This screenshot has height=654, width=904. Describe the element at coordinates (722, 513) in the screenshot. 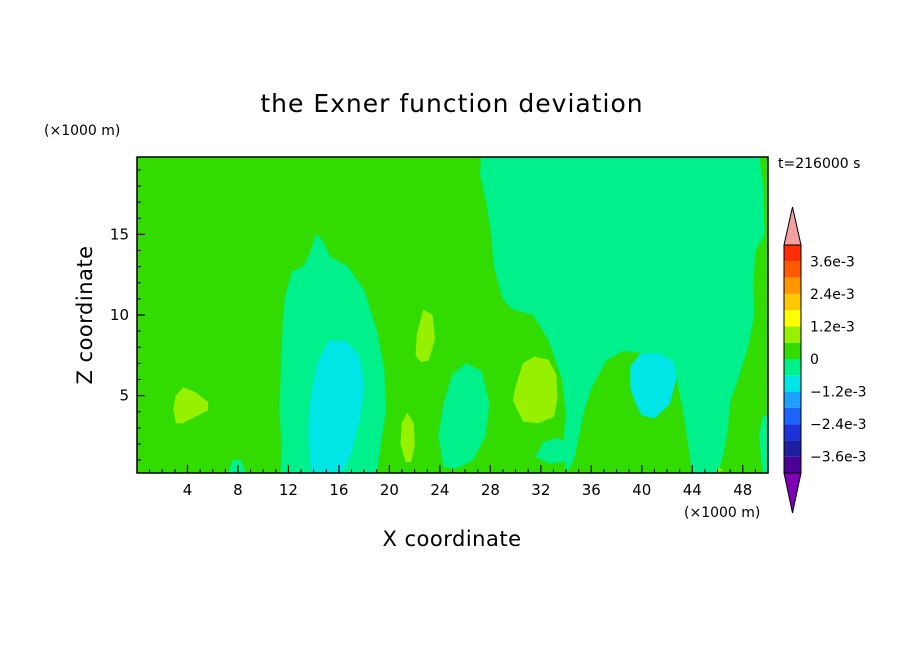

I see `x-unit-label: (×1000 m)` at that location.